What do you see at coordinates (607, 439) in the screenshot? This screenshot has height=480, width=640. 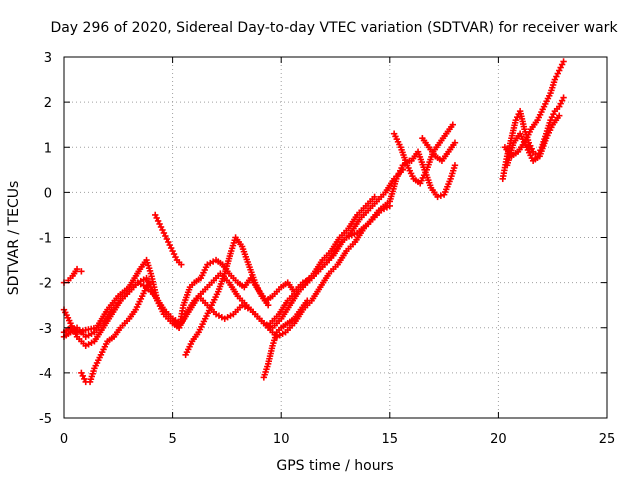 I see `x-tick-label: 25` at bounding box center [607, 439].